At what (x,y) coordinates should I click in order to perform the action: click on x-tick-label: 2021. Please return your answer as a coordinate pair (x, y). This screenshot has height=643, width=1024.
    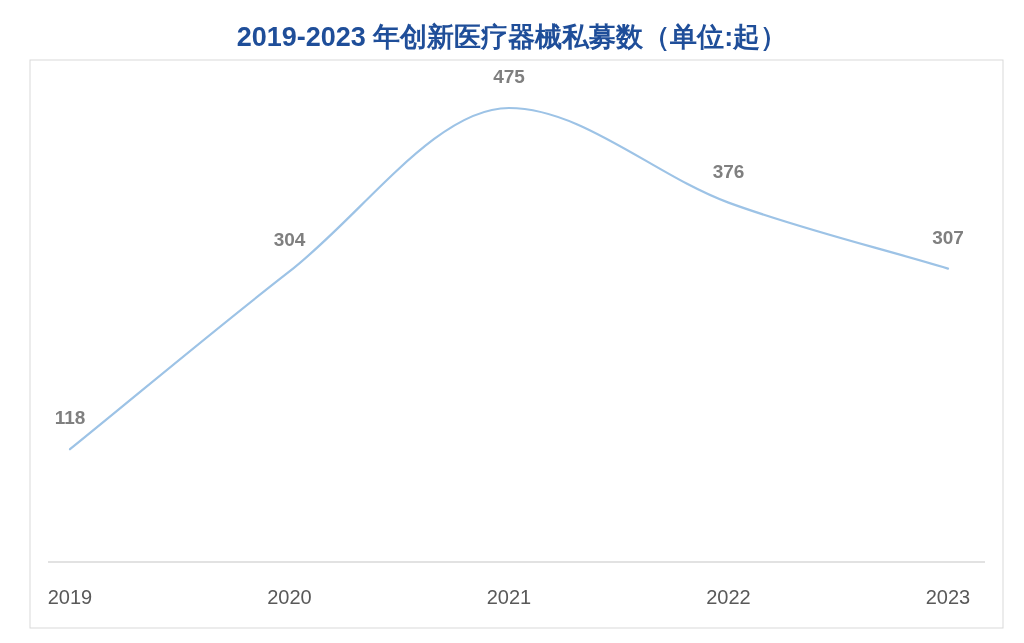
    Looking at the image, I should click on (509, 597).